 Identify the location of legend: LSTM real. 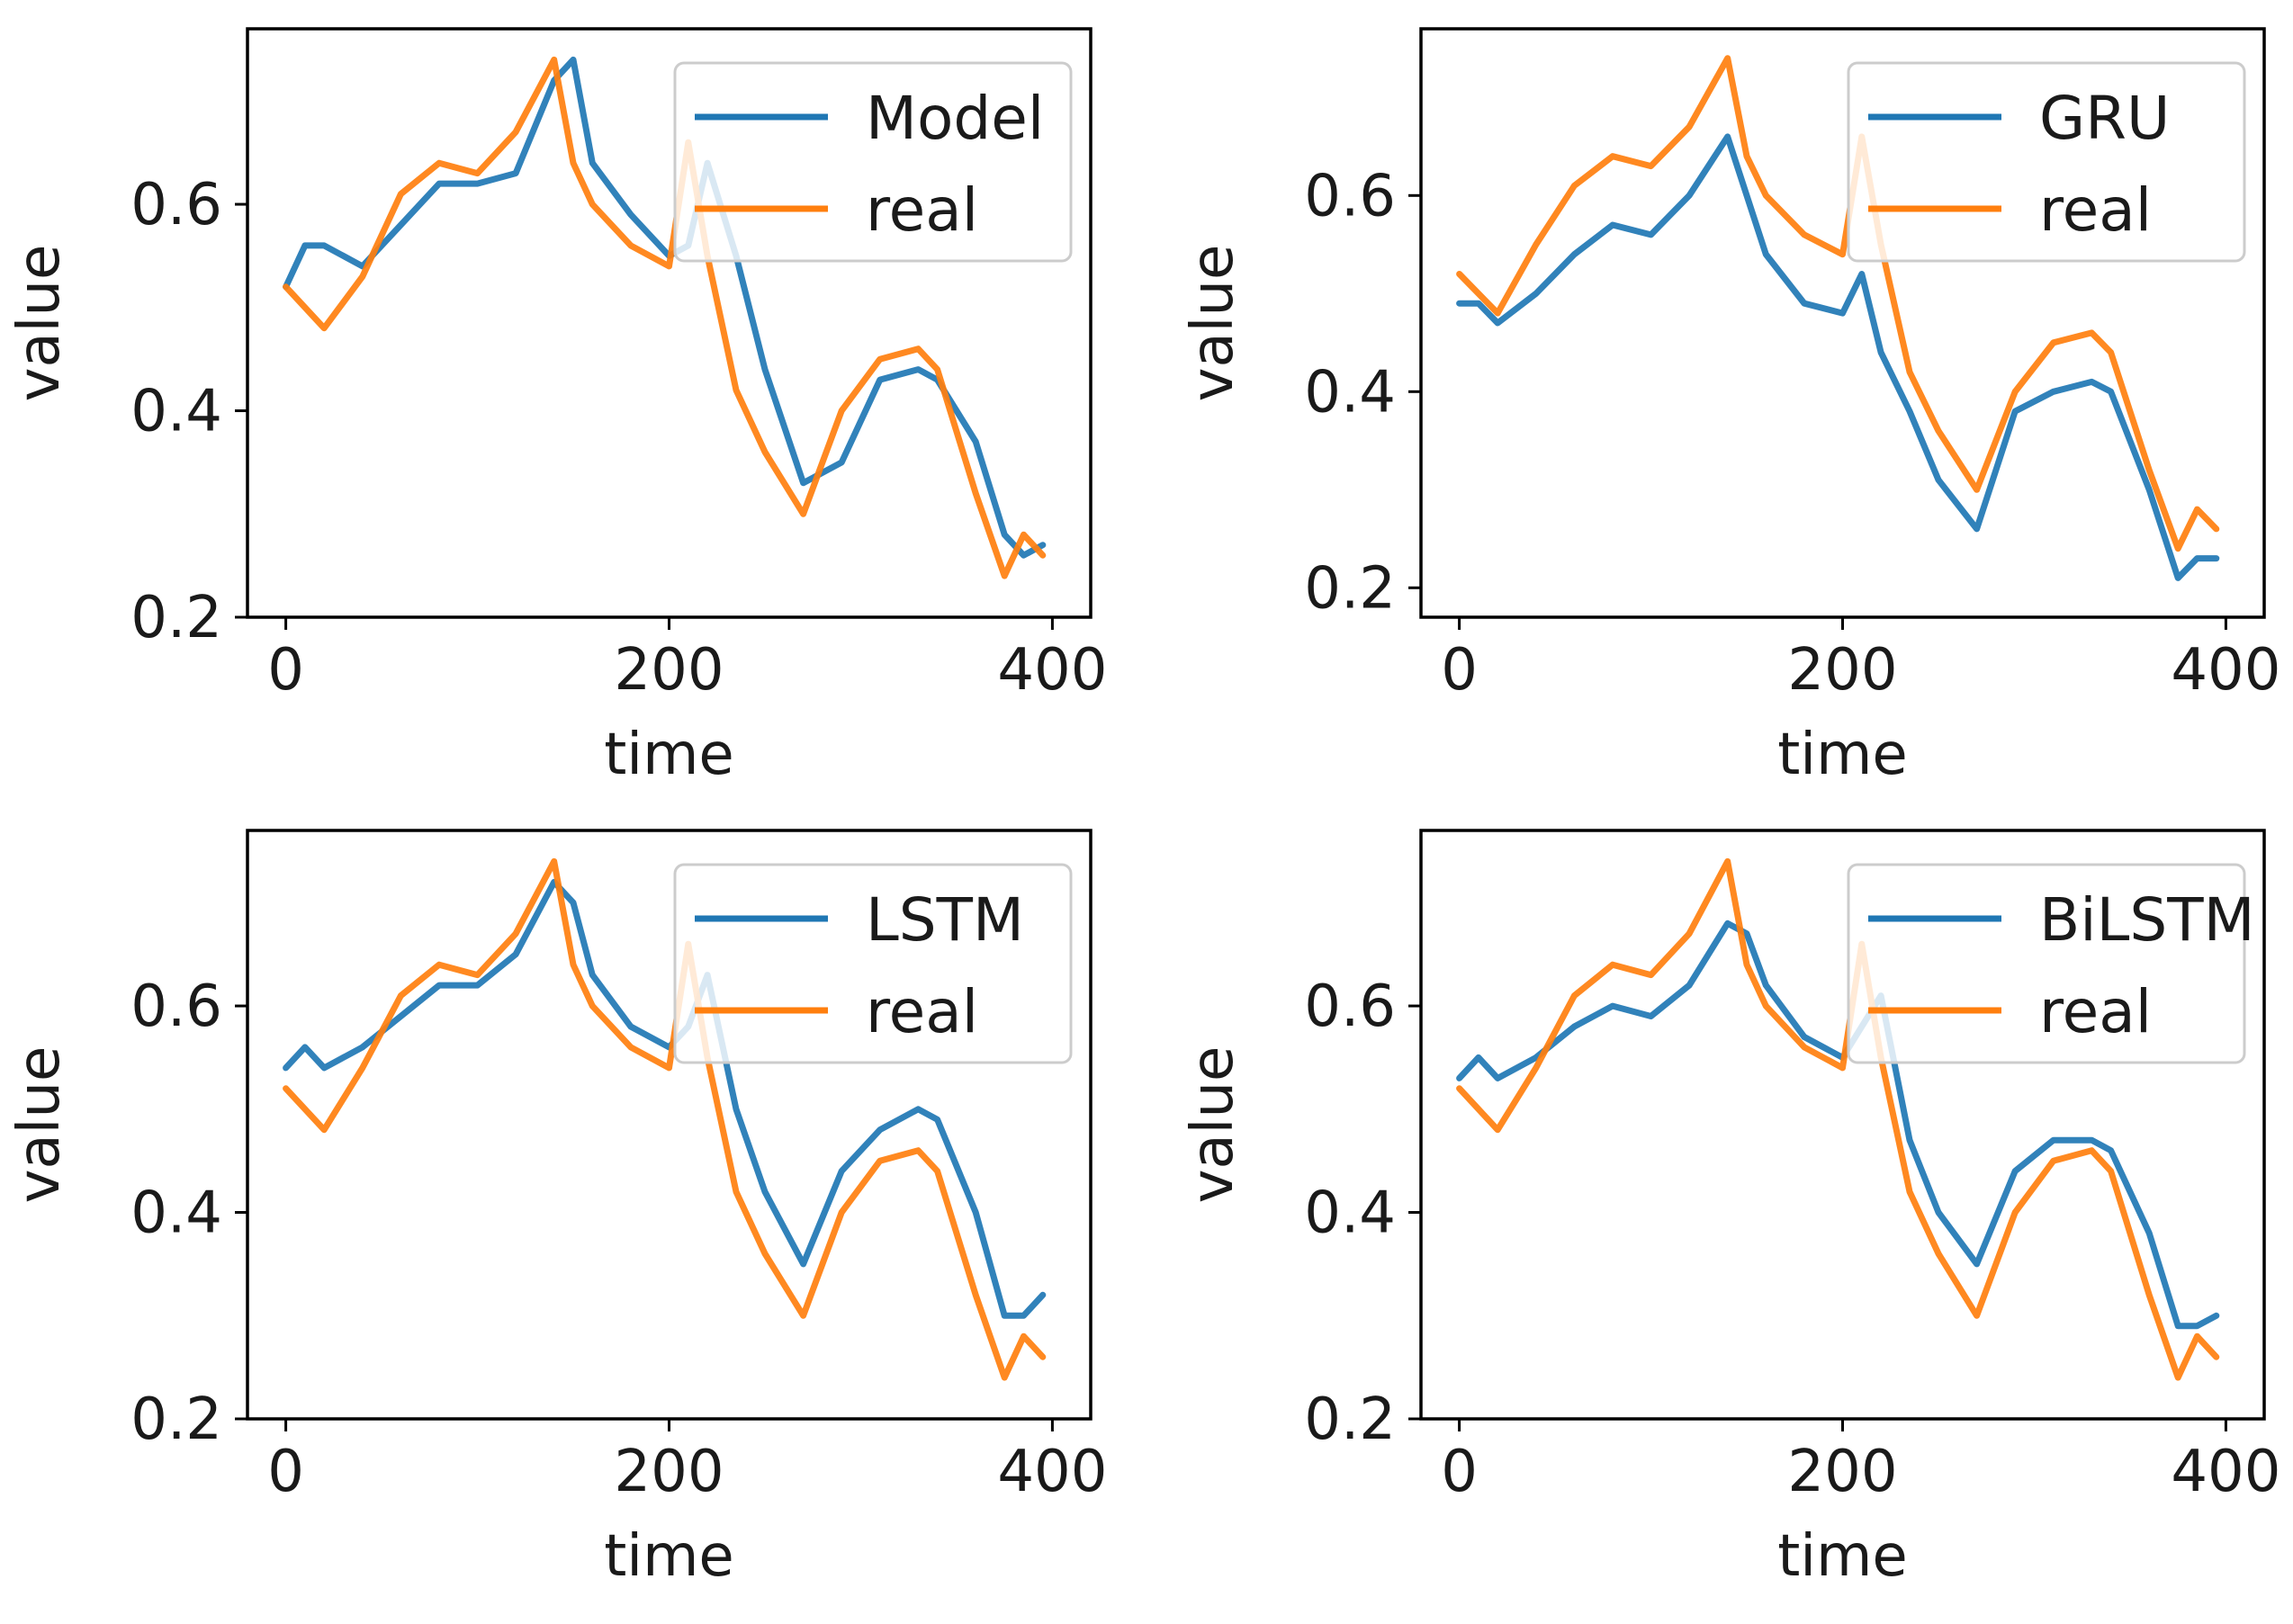
(873, 963).